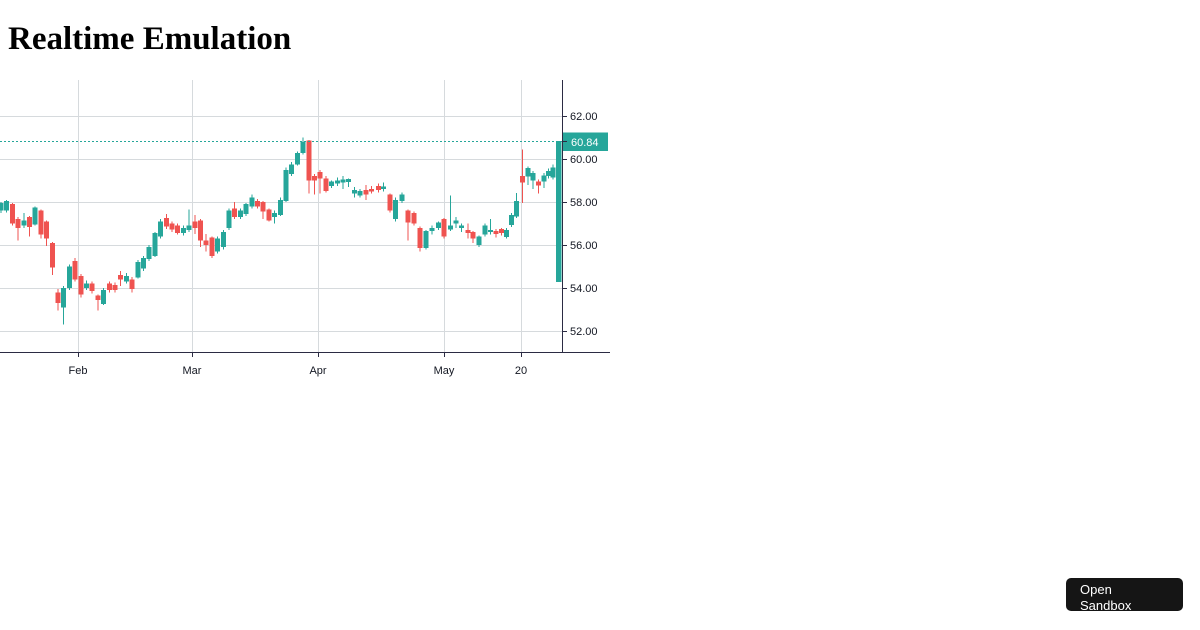 Image resolution: width=1200 pixels, height=630 pixels. I want to click on svg-text: 58.00, so click(584, 203).